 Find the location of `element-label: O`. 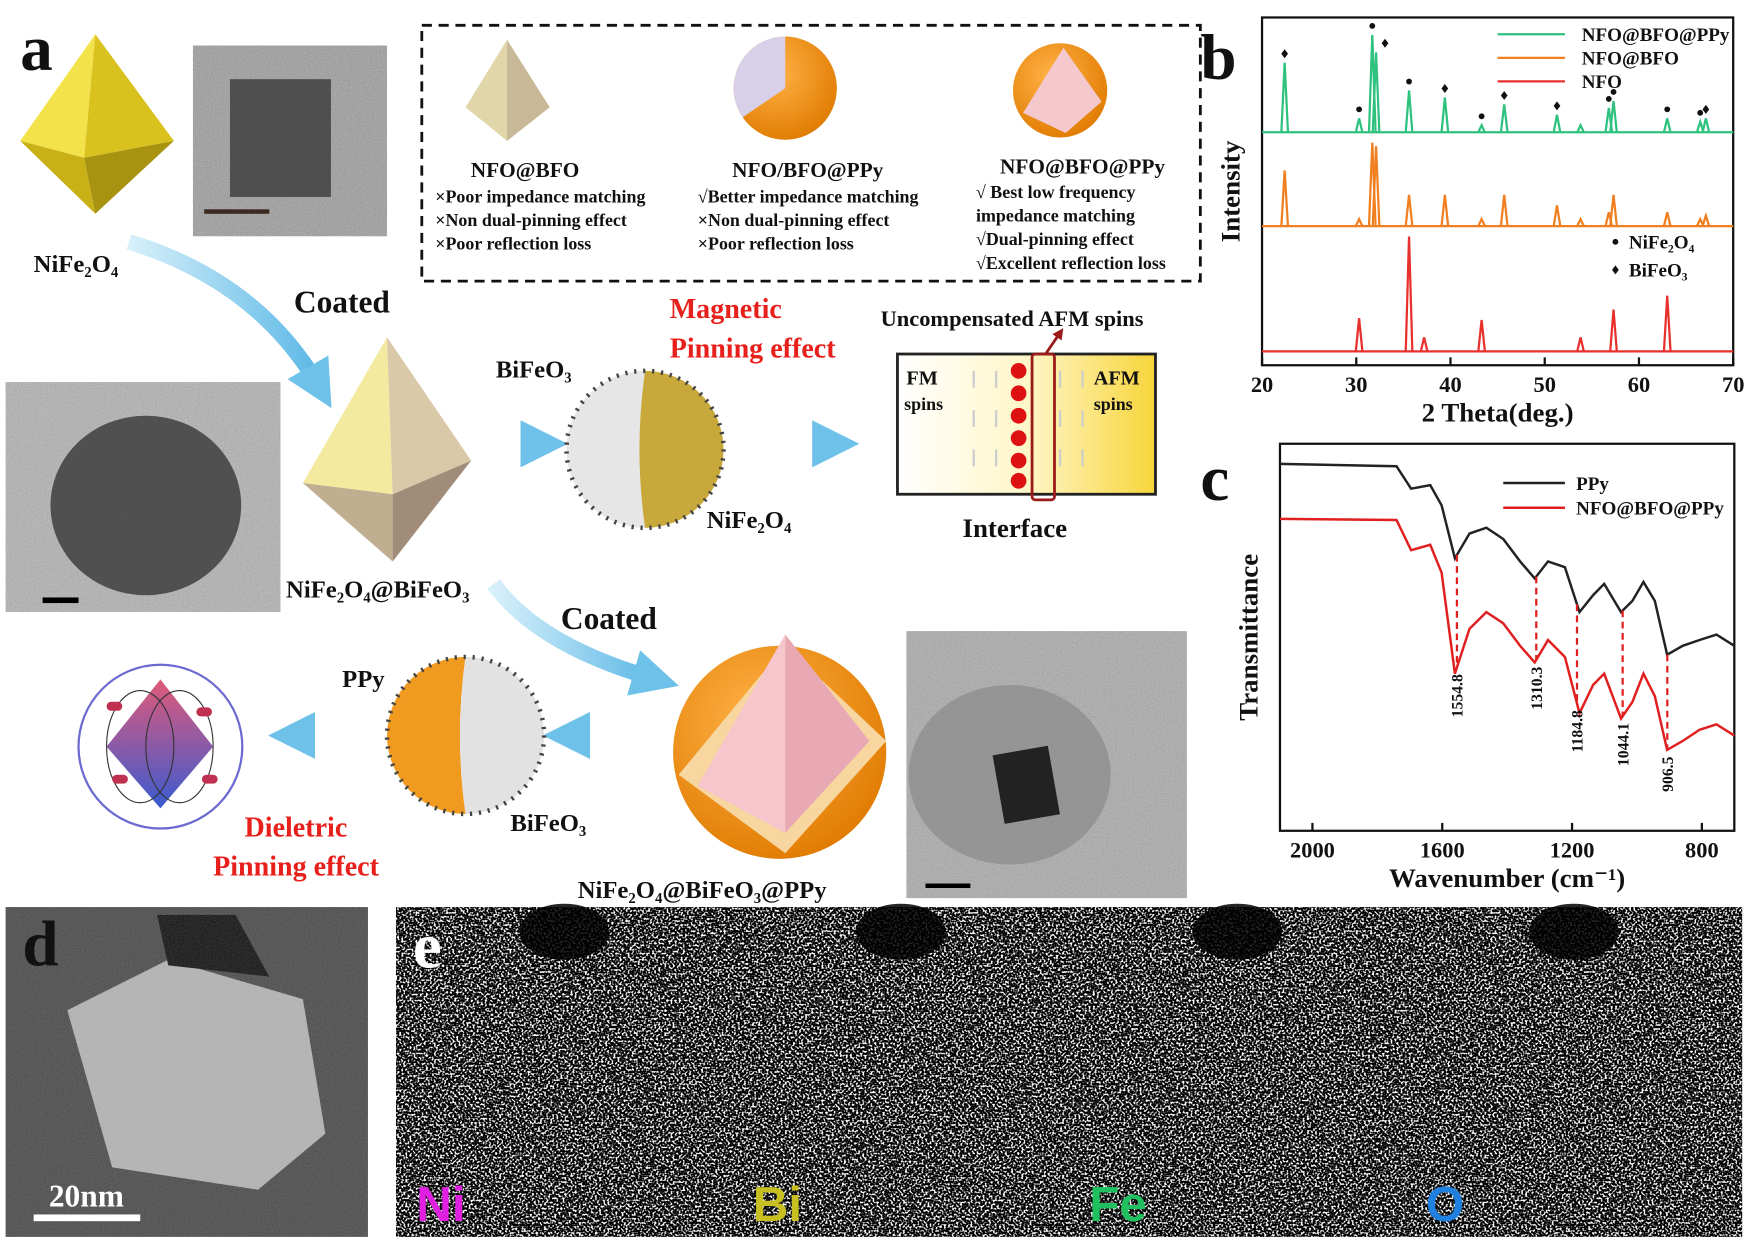

element-label: O is located at coordinates (1445, 1204).